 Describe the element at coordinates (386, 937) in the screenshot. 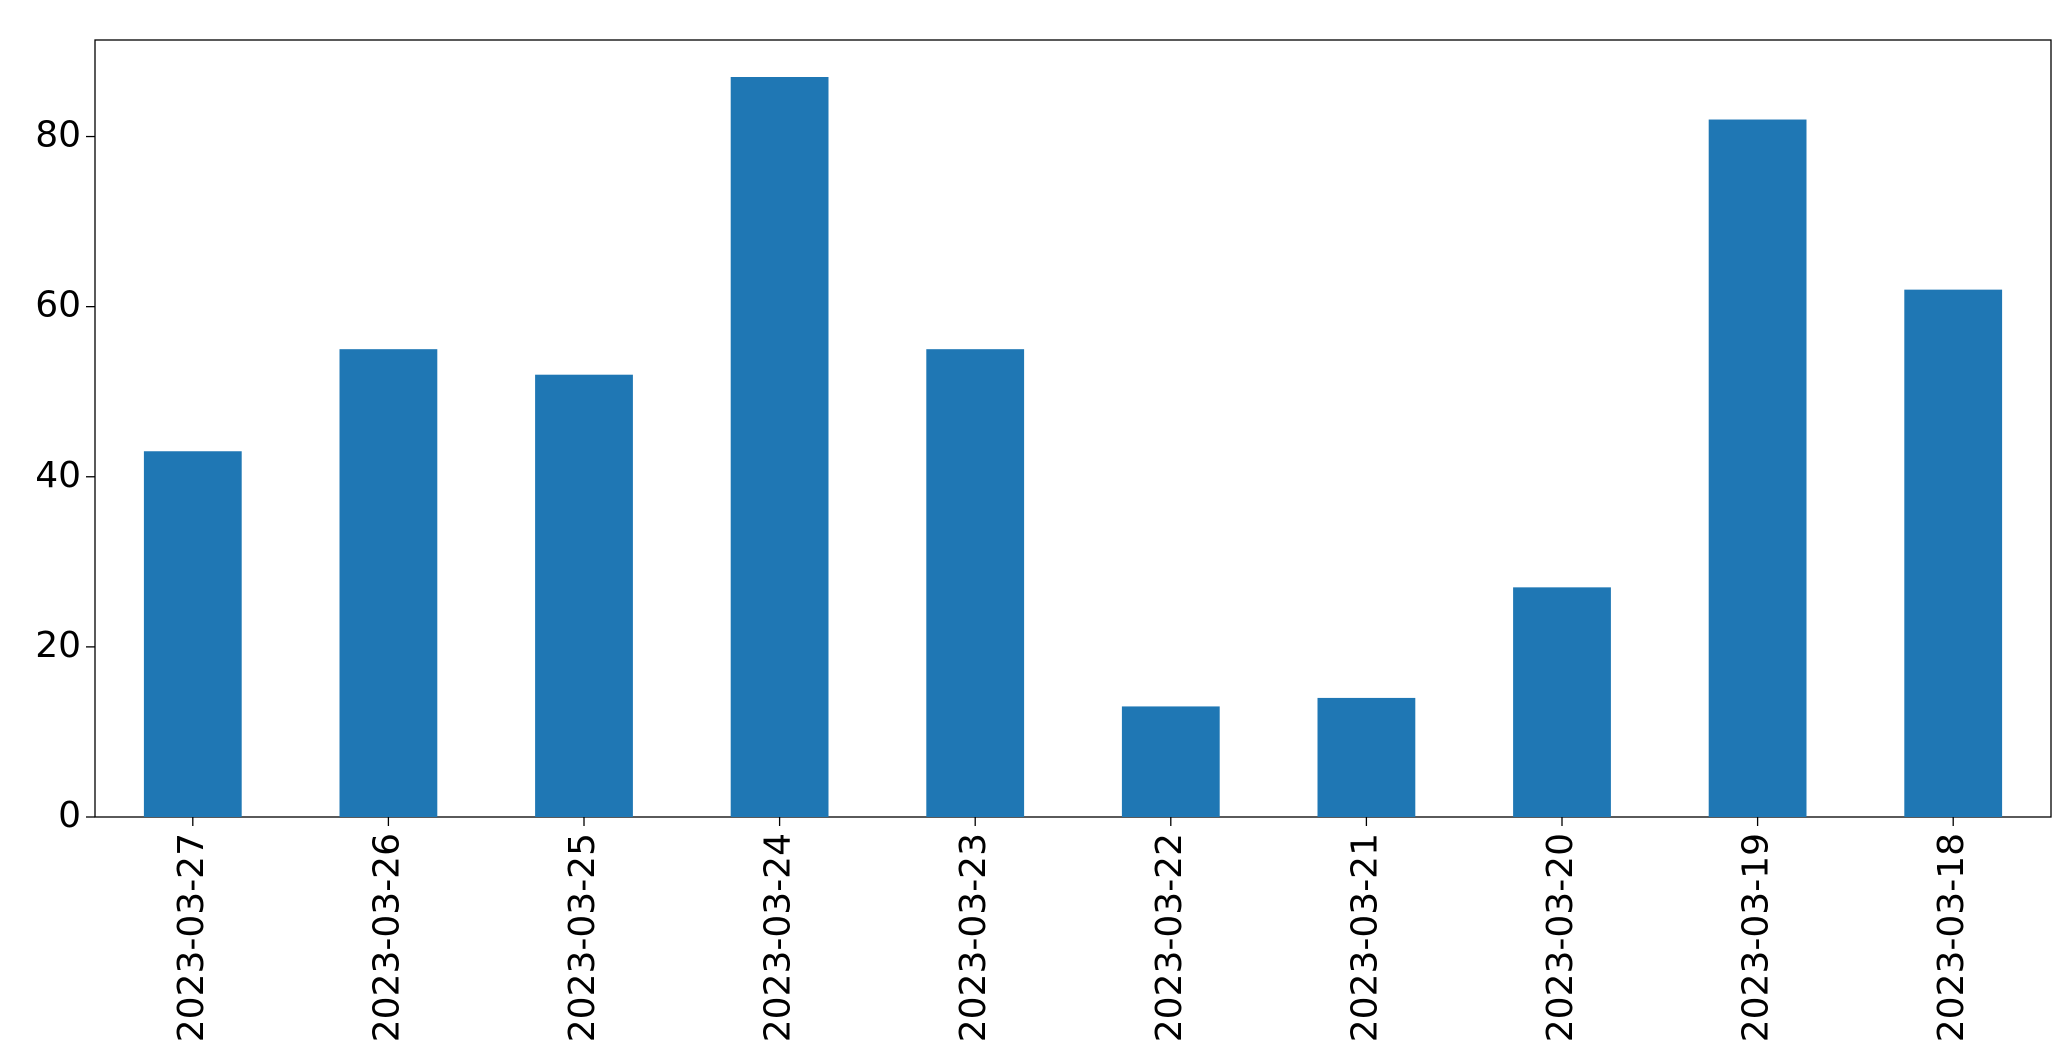

I see `x-tick-label: 2023-03-26` at that location.